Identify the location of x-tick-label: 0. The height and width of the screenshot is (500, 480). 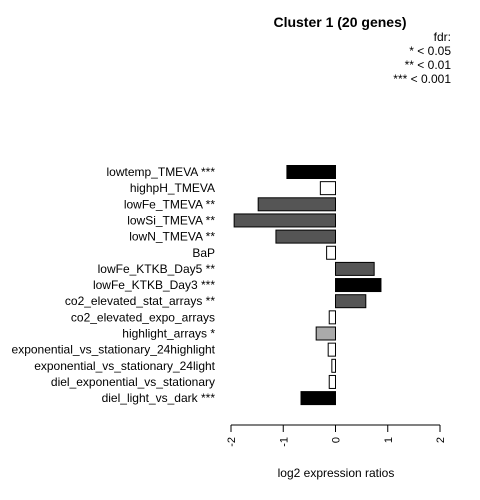
(337, 440).